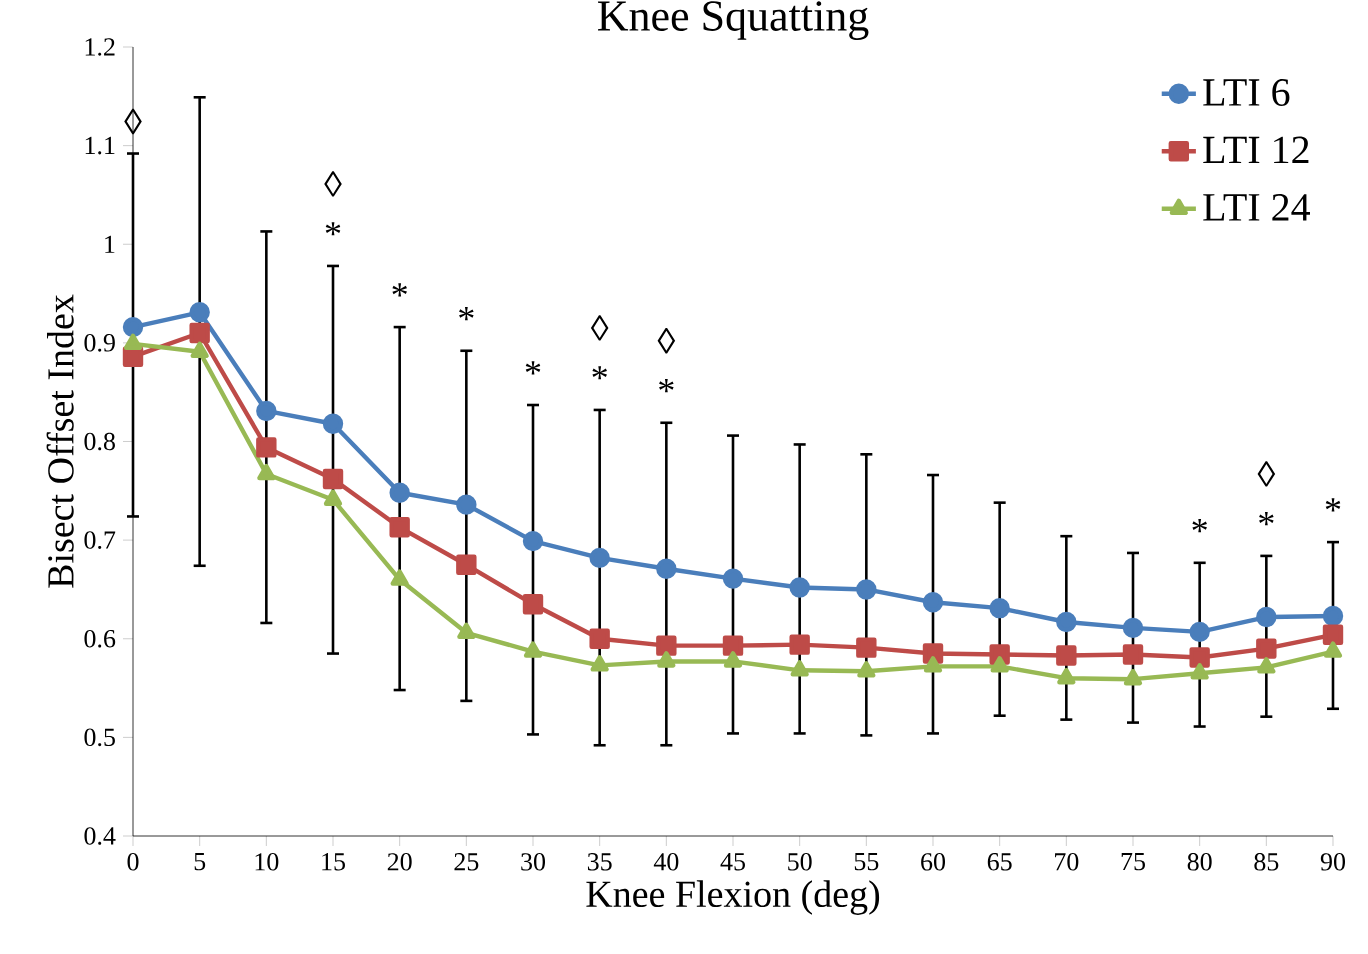  What do you see at coordinates (1133, 862) in the screenshot?
I see `x-tick-label: 75` at bounding box center [1133, 862].